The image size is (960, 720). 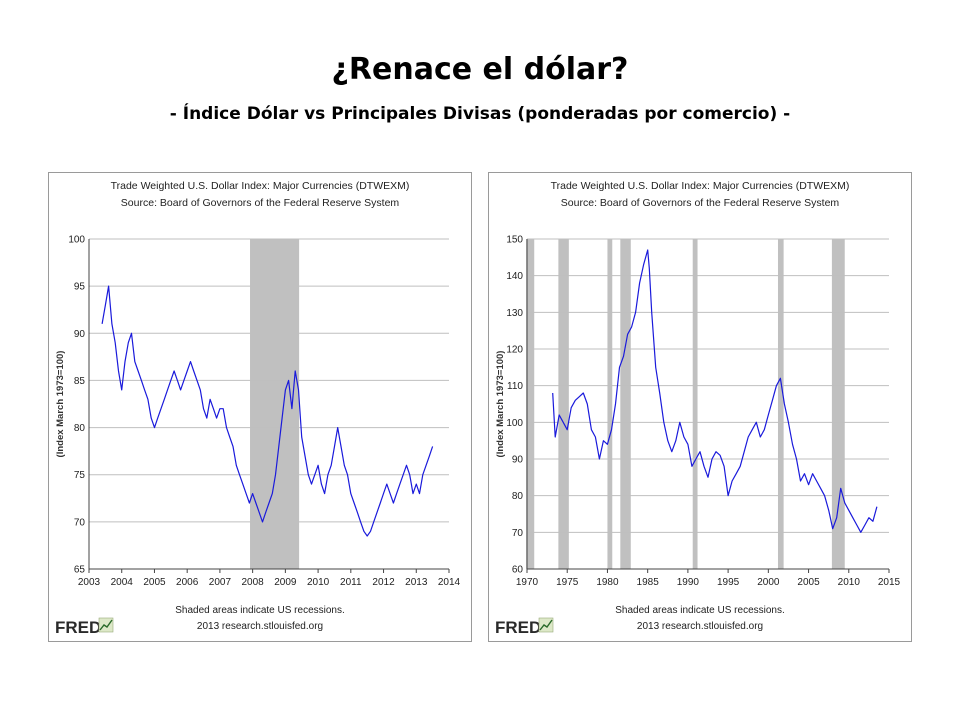 I want to click on x-tick-label: 1990, so click(x=688, y=582).